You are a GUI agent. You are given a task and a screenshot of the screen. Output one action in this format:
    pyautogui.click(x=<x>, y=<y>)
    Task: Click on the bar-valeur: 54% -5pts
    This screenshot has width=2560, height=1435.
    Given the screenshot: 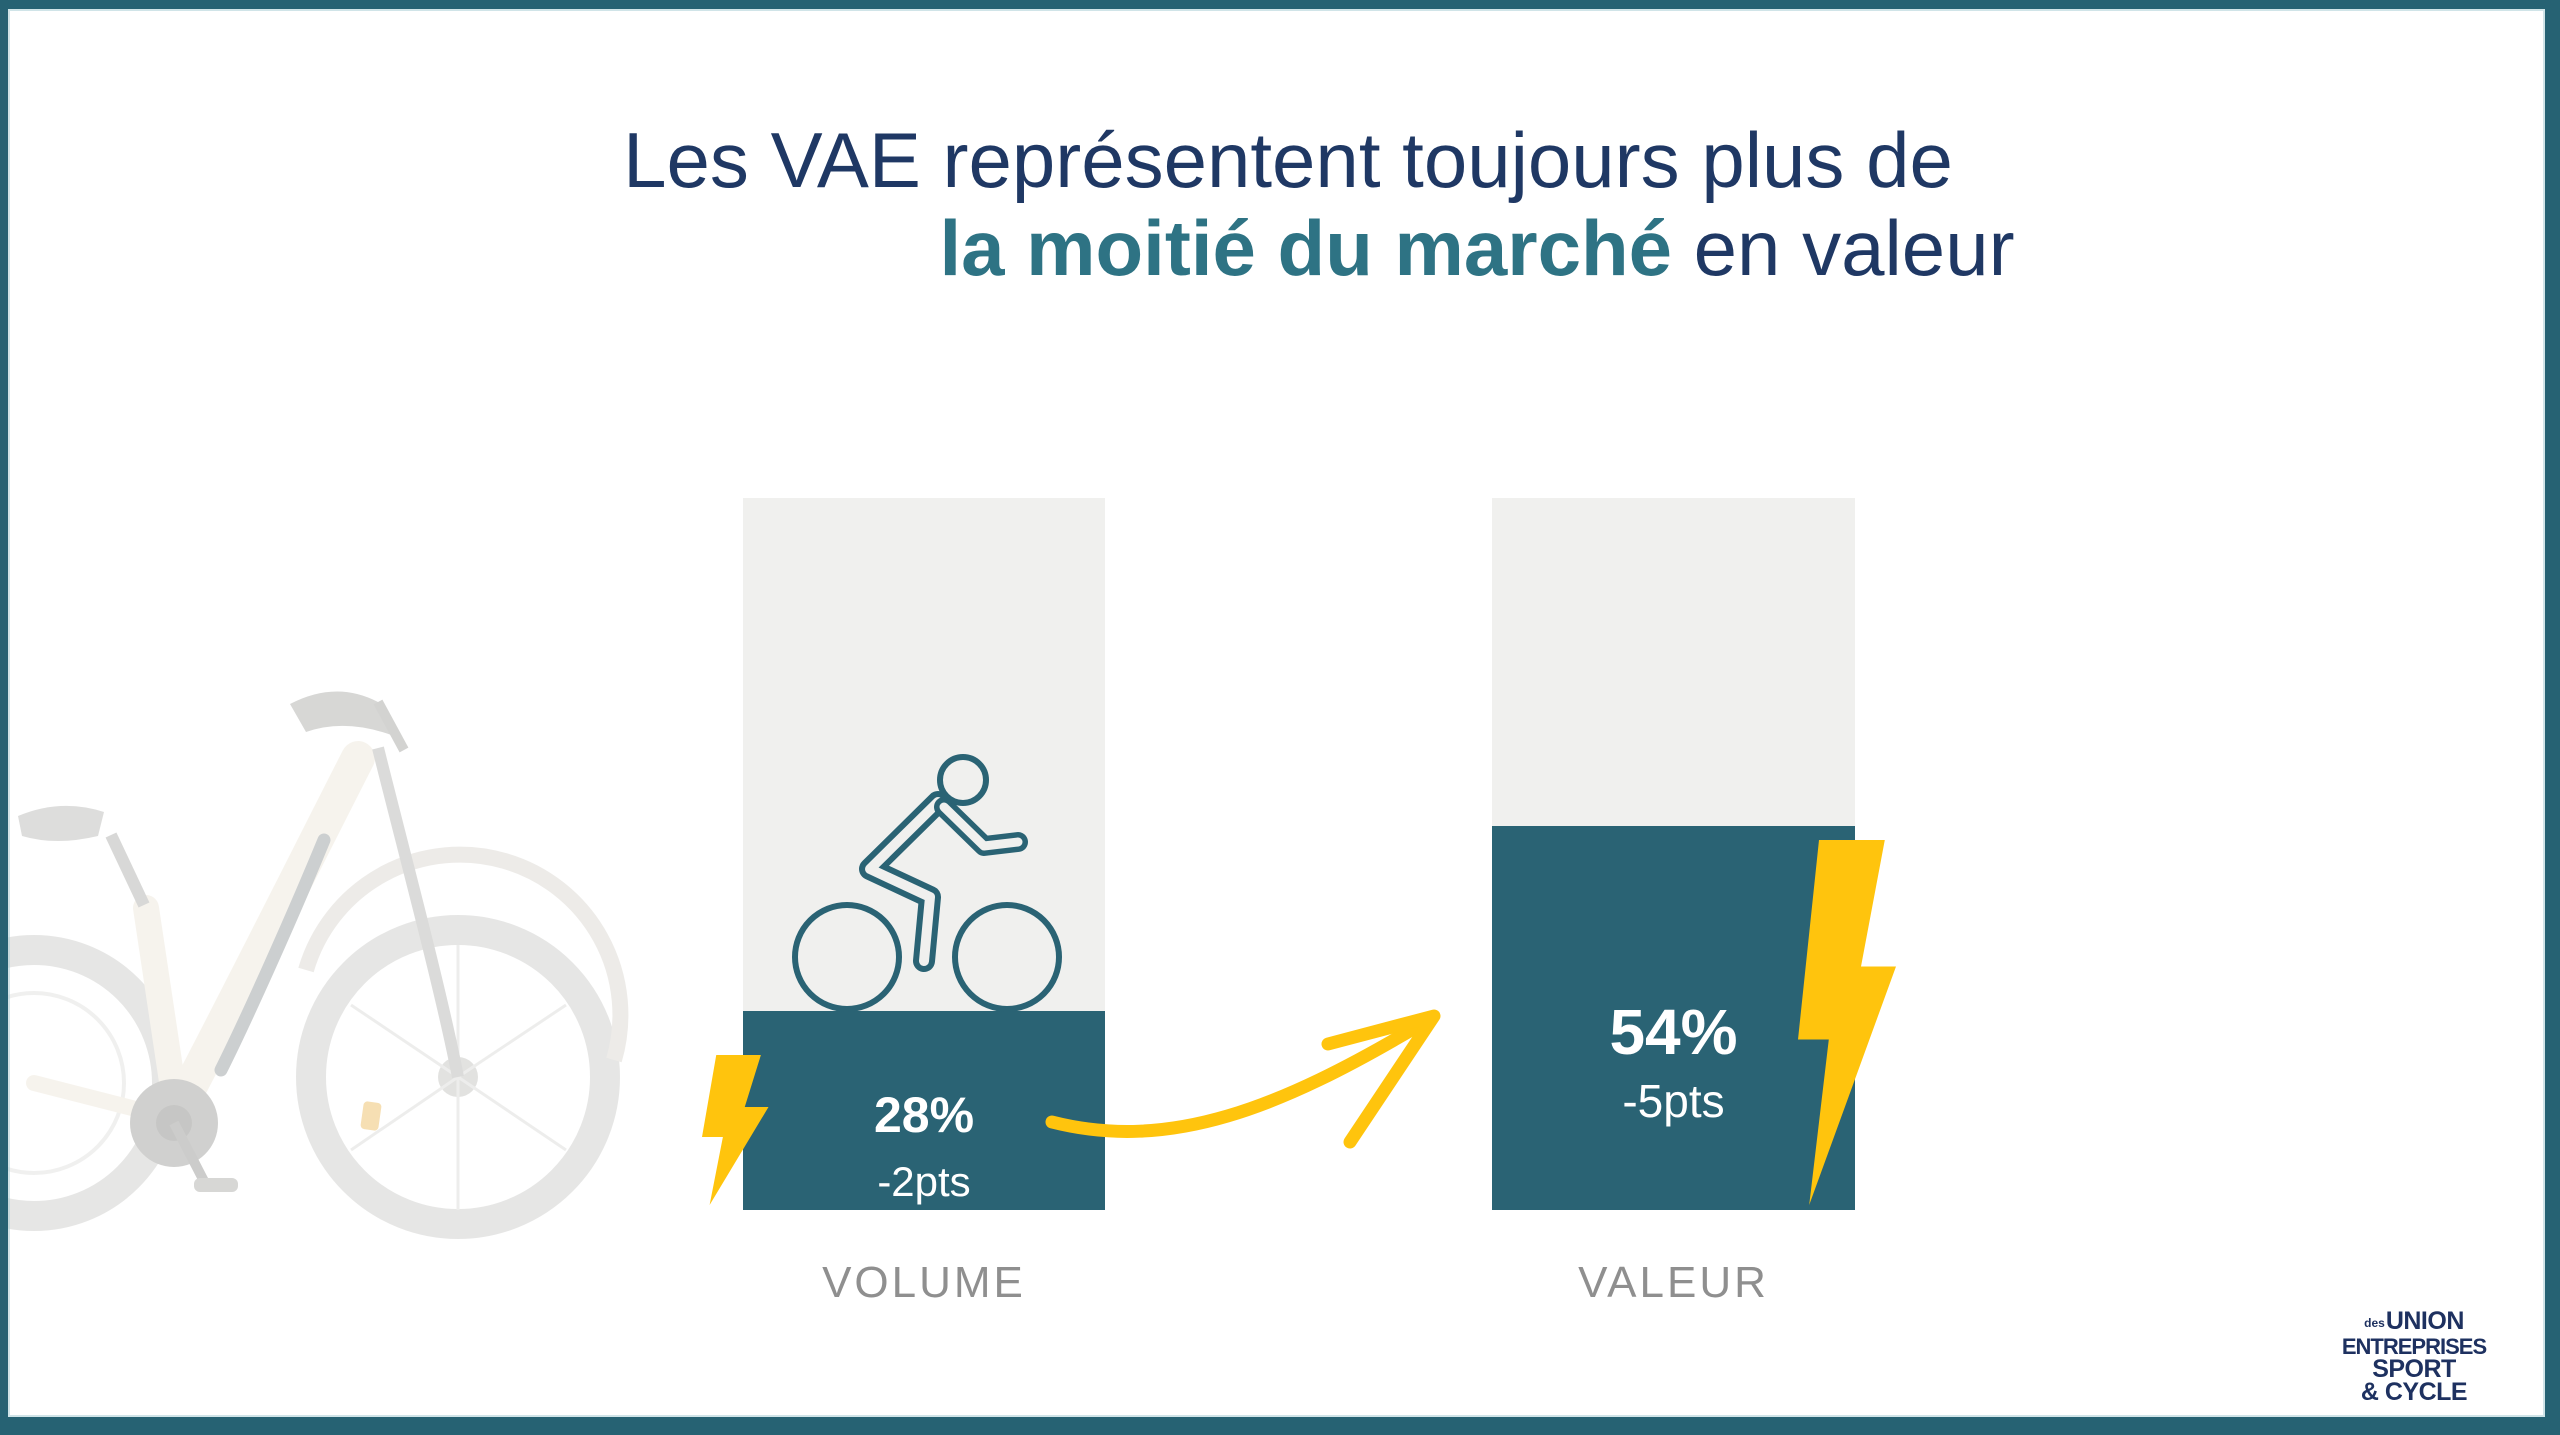 What is the action you would take?
    pyautogui.click(x=1673, y=854)
    